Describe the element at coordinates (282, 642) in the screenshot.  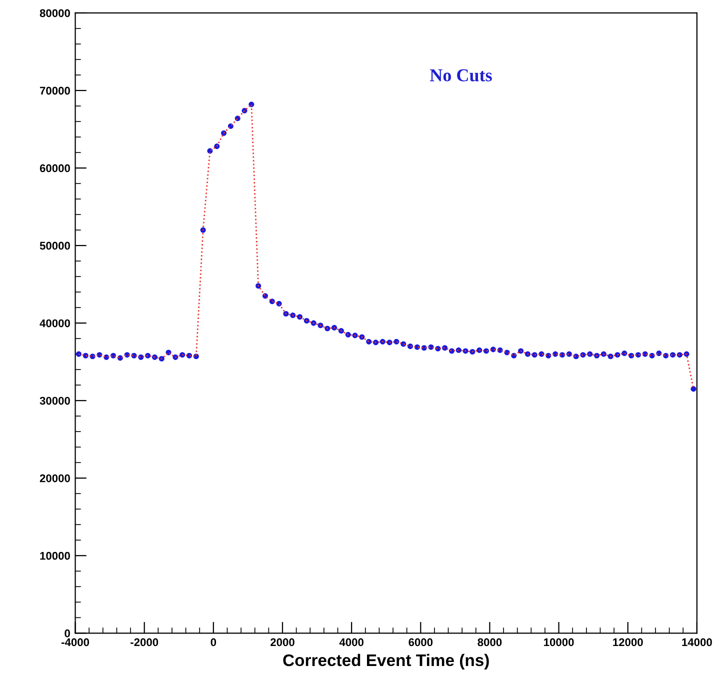
I see `x-tick-label: 2000` at that location.